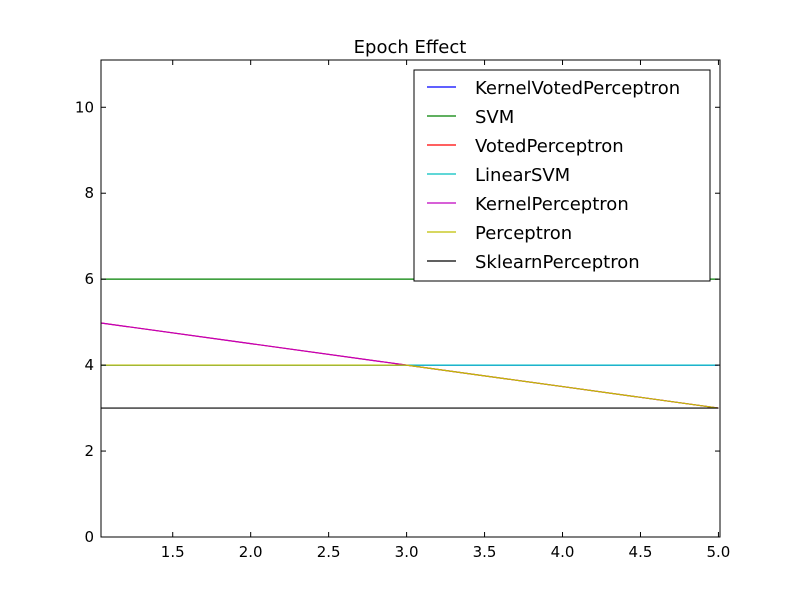  What do you see at coordinates (485, 552) in the screenshot?
I see `x-tick-label: 3.5` at bounding box center [485, 552].